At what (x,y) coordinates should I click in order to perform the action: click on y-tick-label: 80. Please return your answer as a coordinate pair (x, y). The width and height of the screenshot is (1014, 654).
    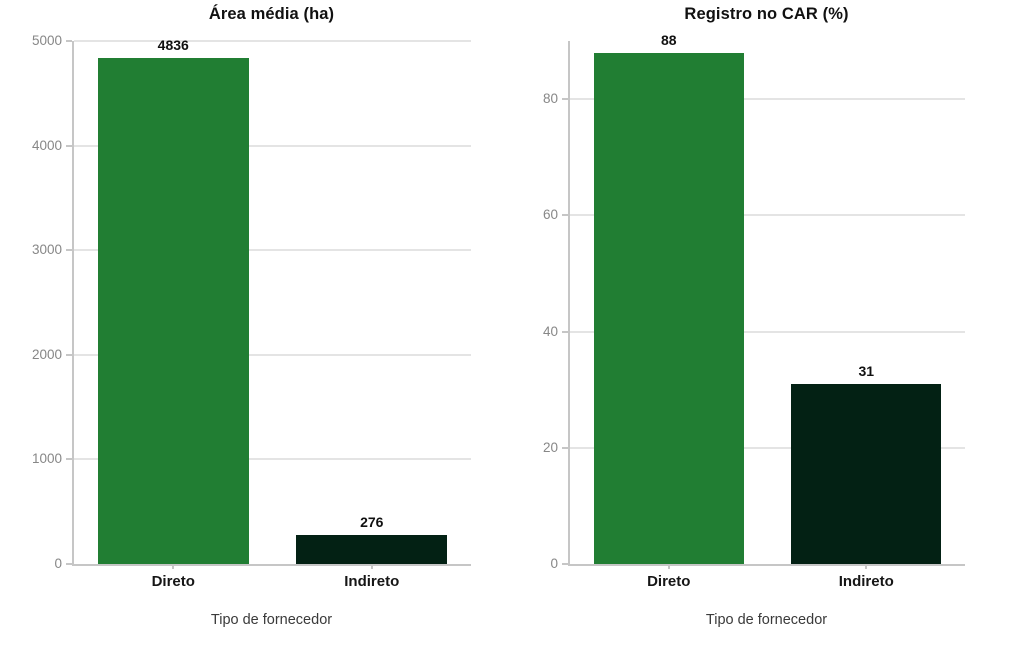
    Looking at the image, I should click on (550, 99).